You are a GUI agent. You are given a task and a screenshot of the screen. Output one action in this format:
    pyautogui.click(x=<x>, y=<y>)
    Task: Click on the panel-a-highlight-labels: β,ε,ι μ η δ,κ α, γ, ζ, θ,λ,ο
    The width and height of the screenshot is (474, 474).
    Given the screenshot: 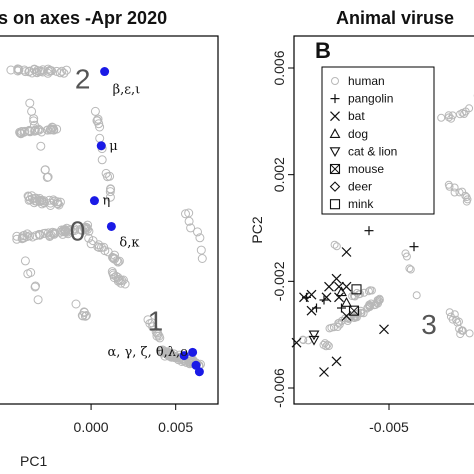 What is the action you would take?
    pyautogui.click(x=145, y=222)
    